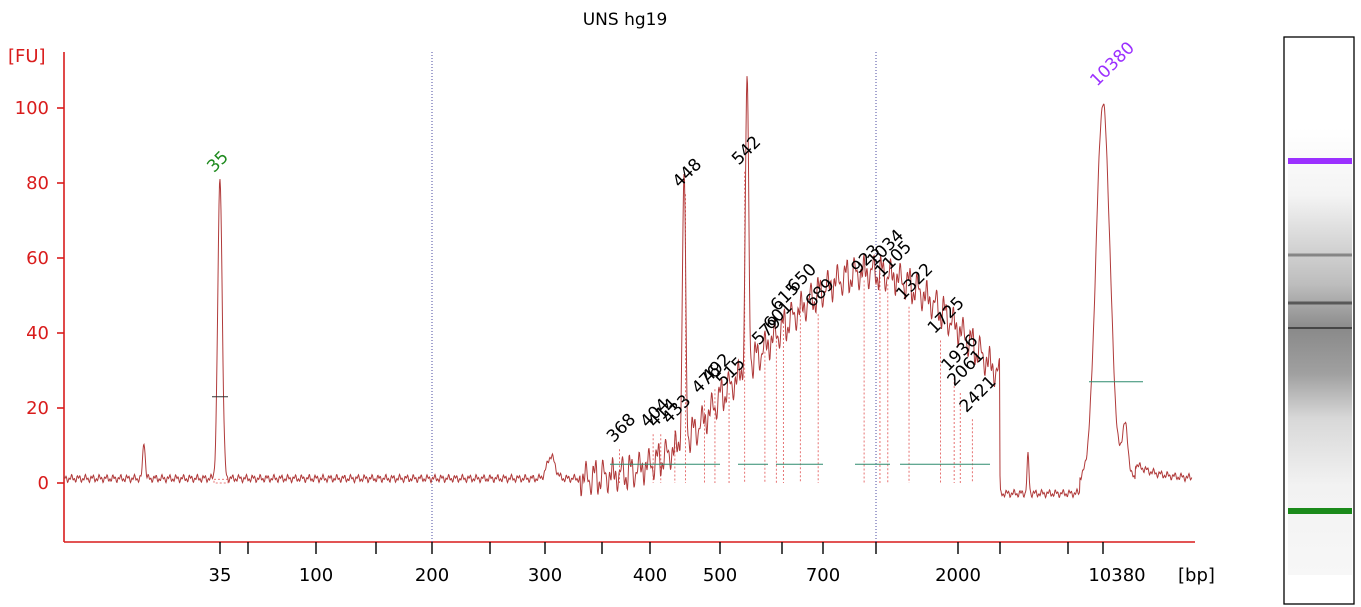 The image size is (1361, 607). What do you see at coordinates (823, 575) in the screenshot?
I see `x-tick-label: 700` at bounding box center [823, 575].